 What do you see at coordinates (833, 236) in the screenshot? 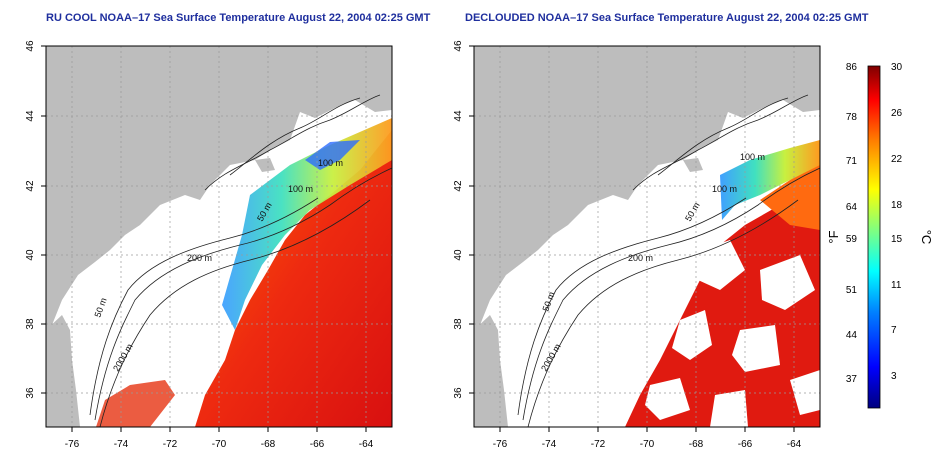
I see `colorbar-unit-fahrenheit: °F` at bounding box center [833, 236].